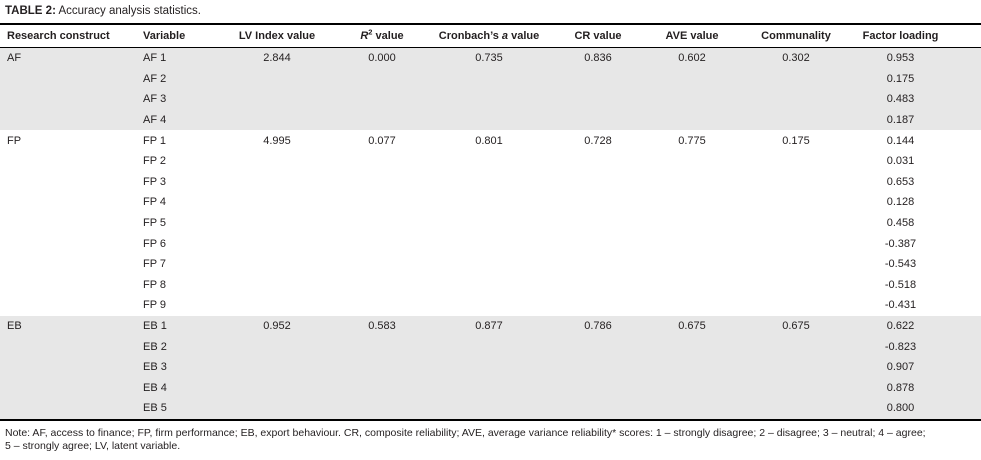 Image resolution: width=981 pixels, height=460 pixels. What do you see at coordinates (900, 305) in the screenshot?
I see `value-cell: -0.431` at bounding box center [900, 305].